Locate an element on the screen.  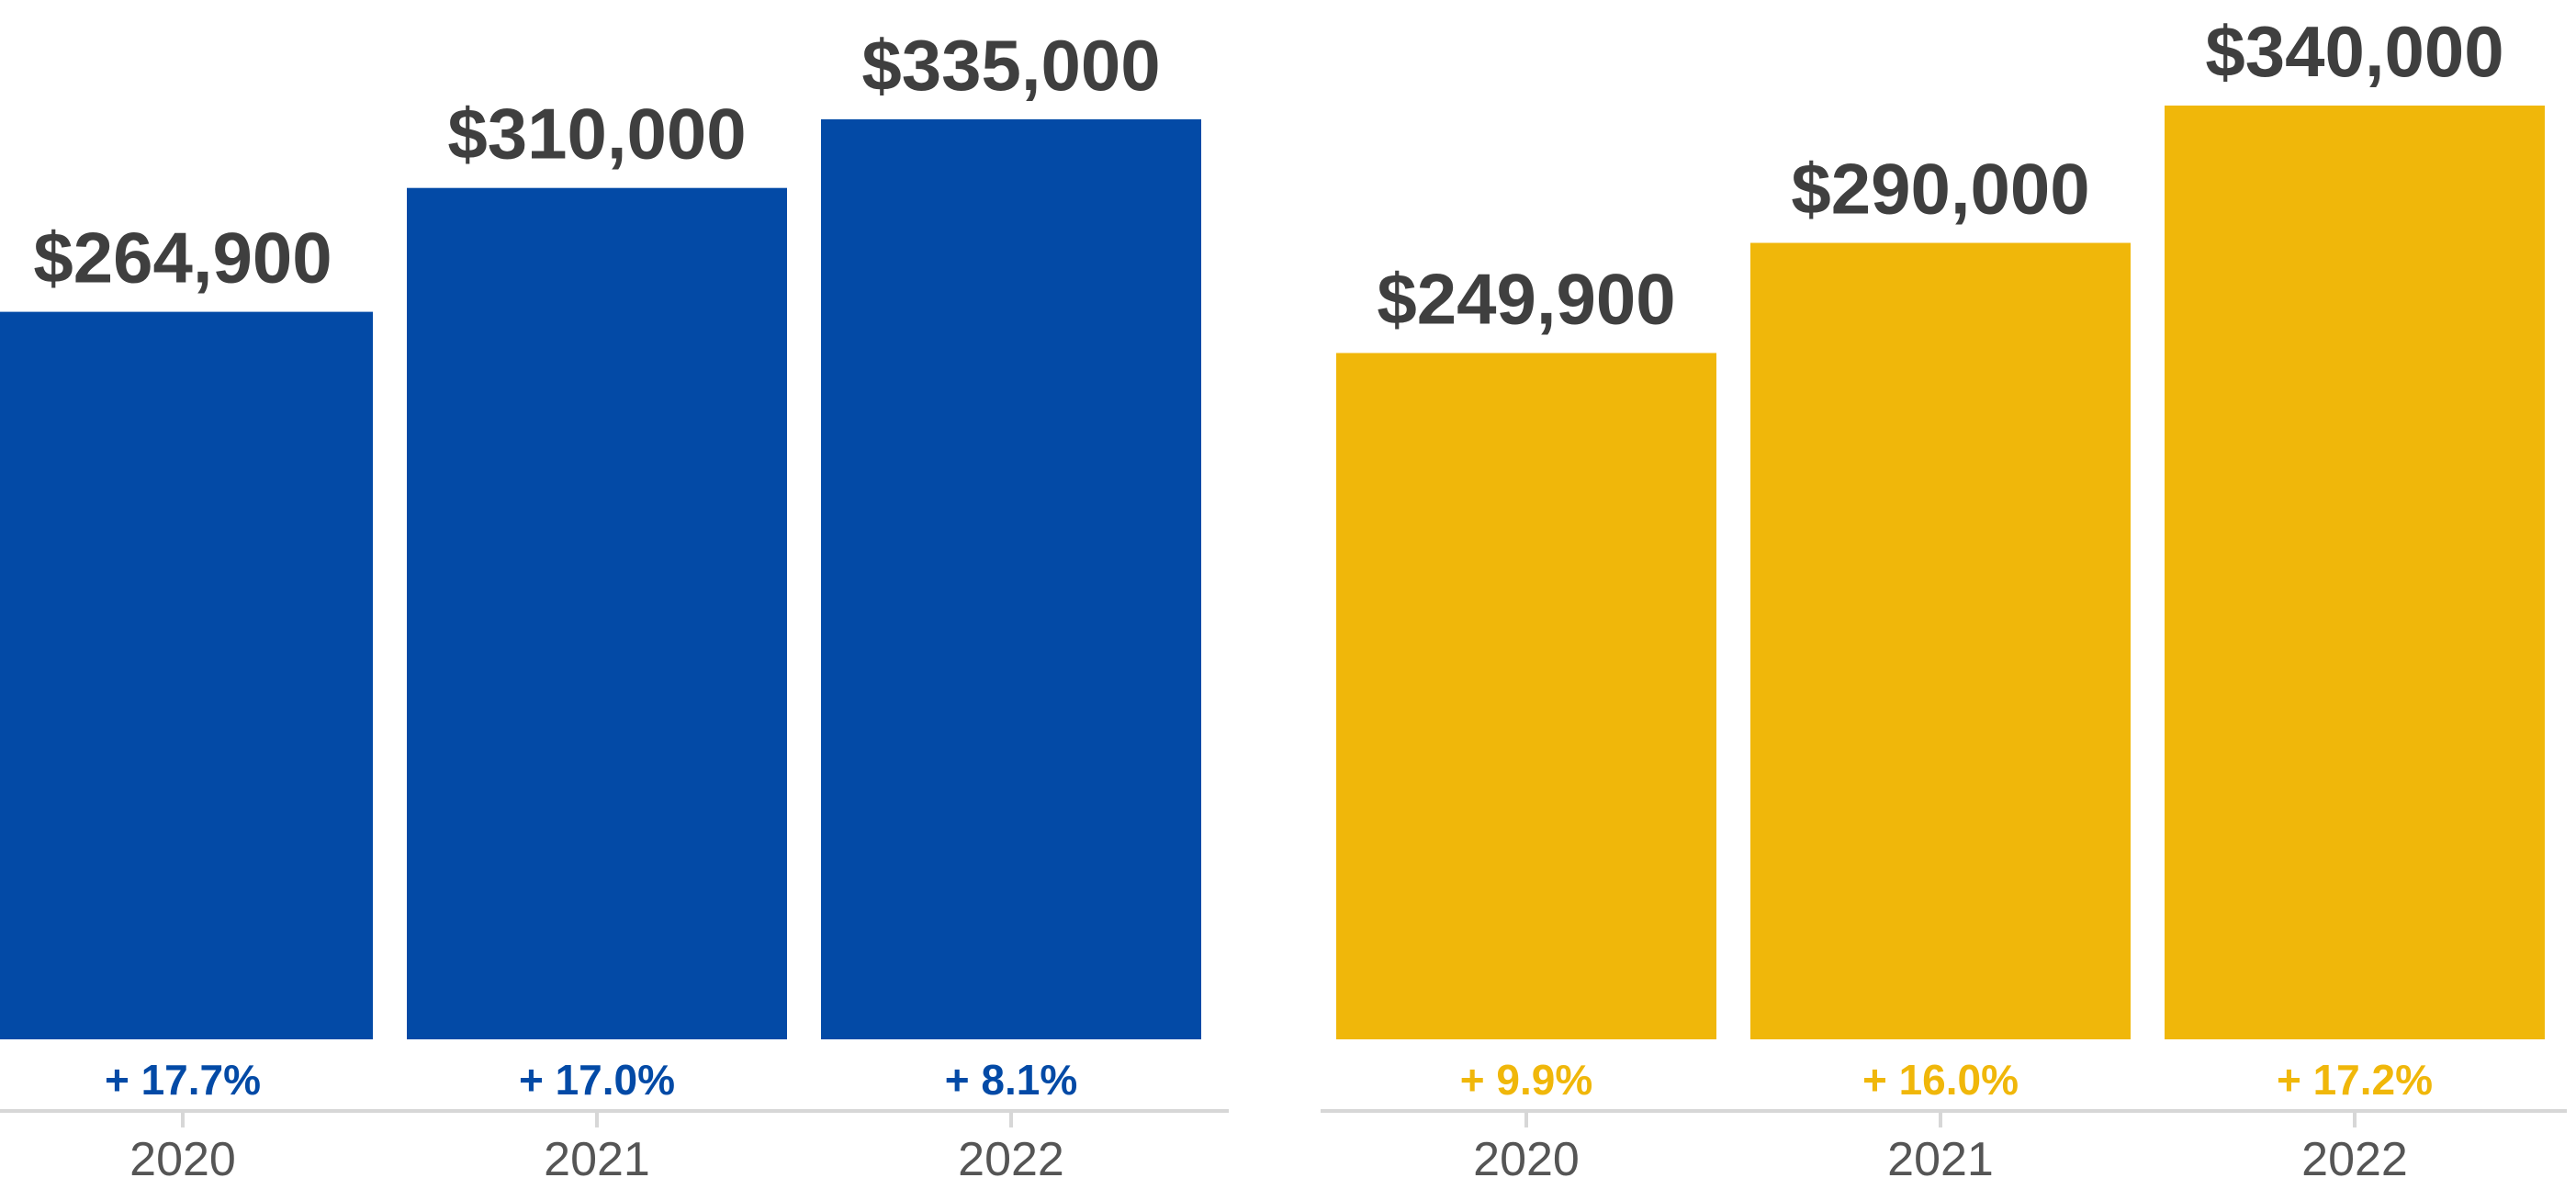
change-label: + 17.0% is located at coordinates (597, 1080).